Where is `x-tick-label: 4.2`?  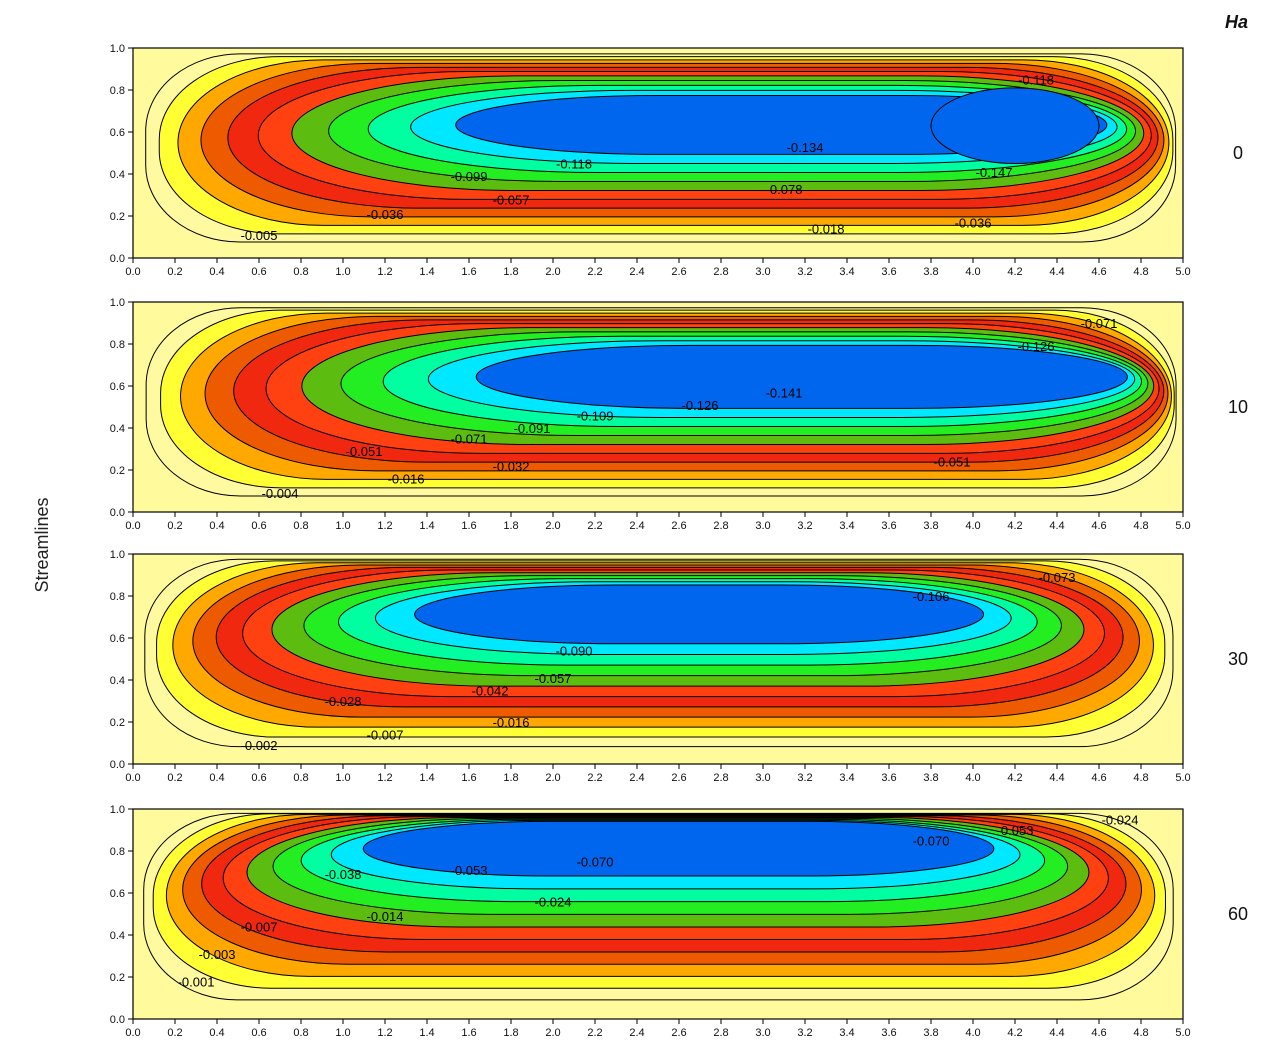 x-tick-label: 4.2 is located at coordinates (1014, 526).